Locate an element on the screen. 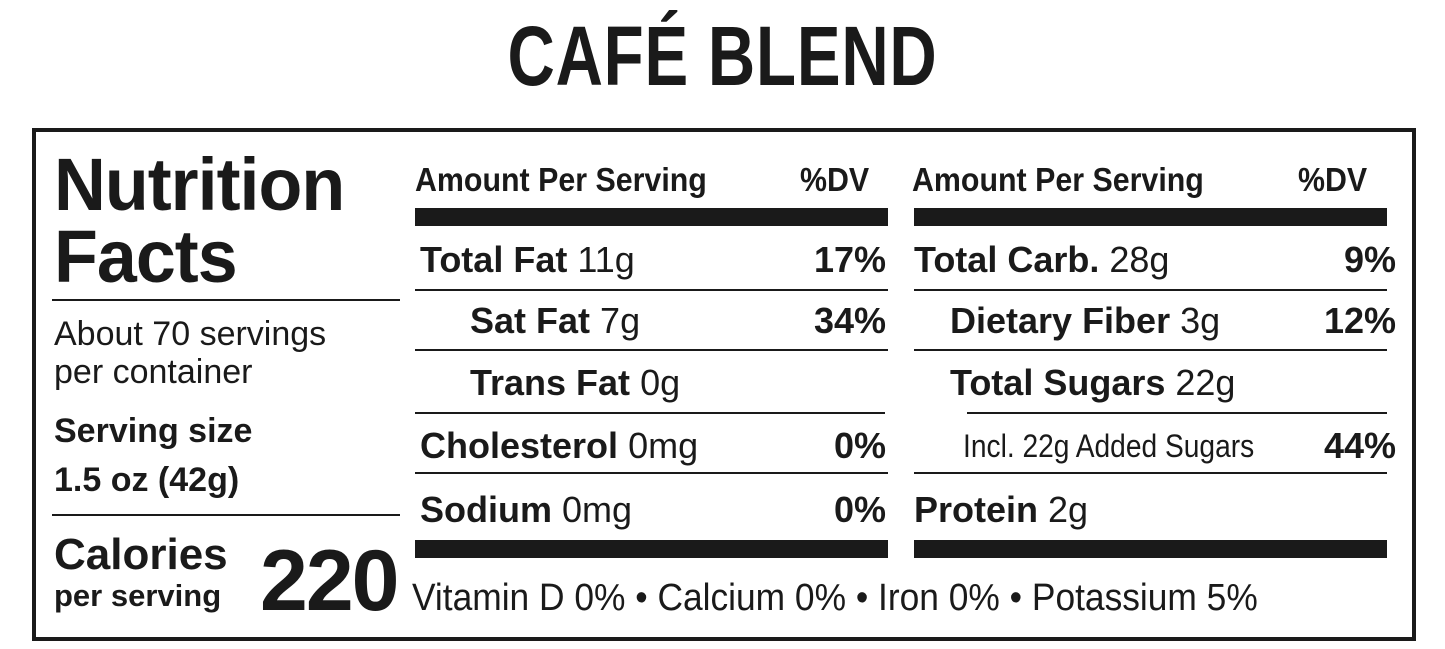 Image resolution: width=1445 pixels, height=649 pixels. nutrient-row: Total Carb. 28g 9% is located at coordinates (1155, 260).